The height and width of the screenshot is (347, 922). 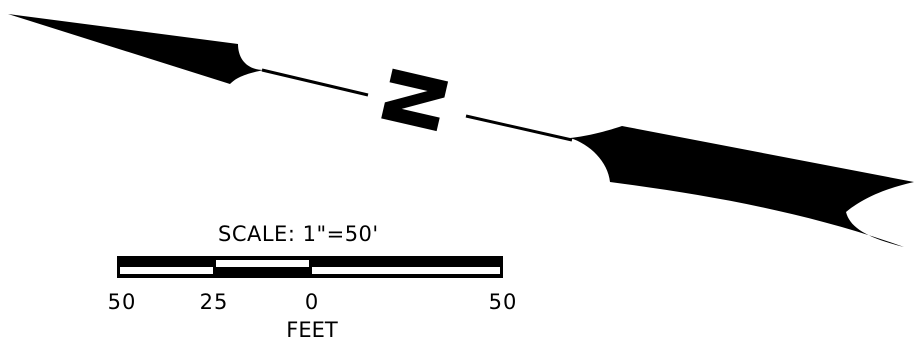 I want to click on scale-bar, so click(x=310, y=267).